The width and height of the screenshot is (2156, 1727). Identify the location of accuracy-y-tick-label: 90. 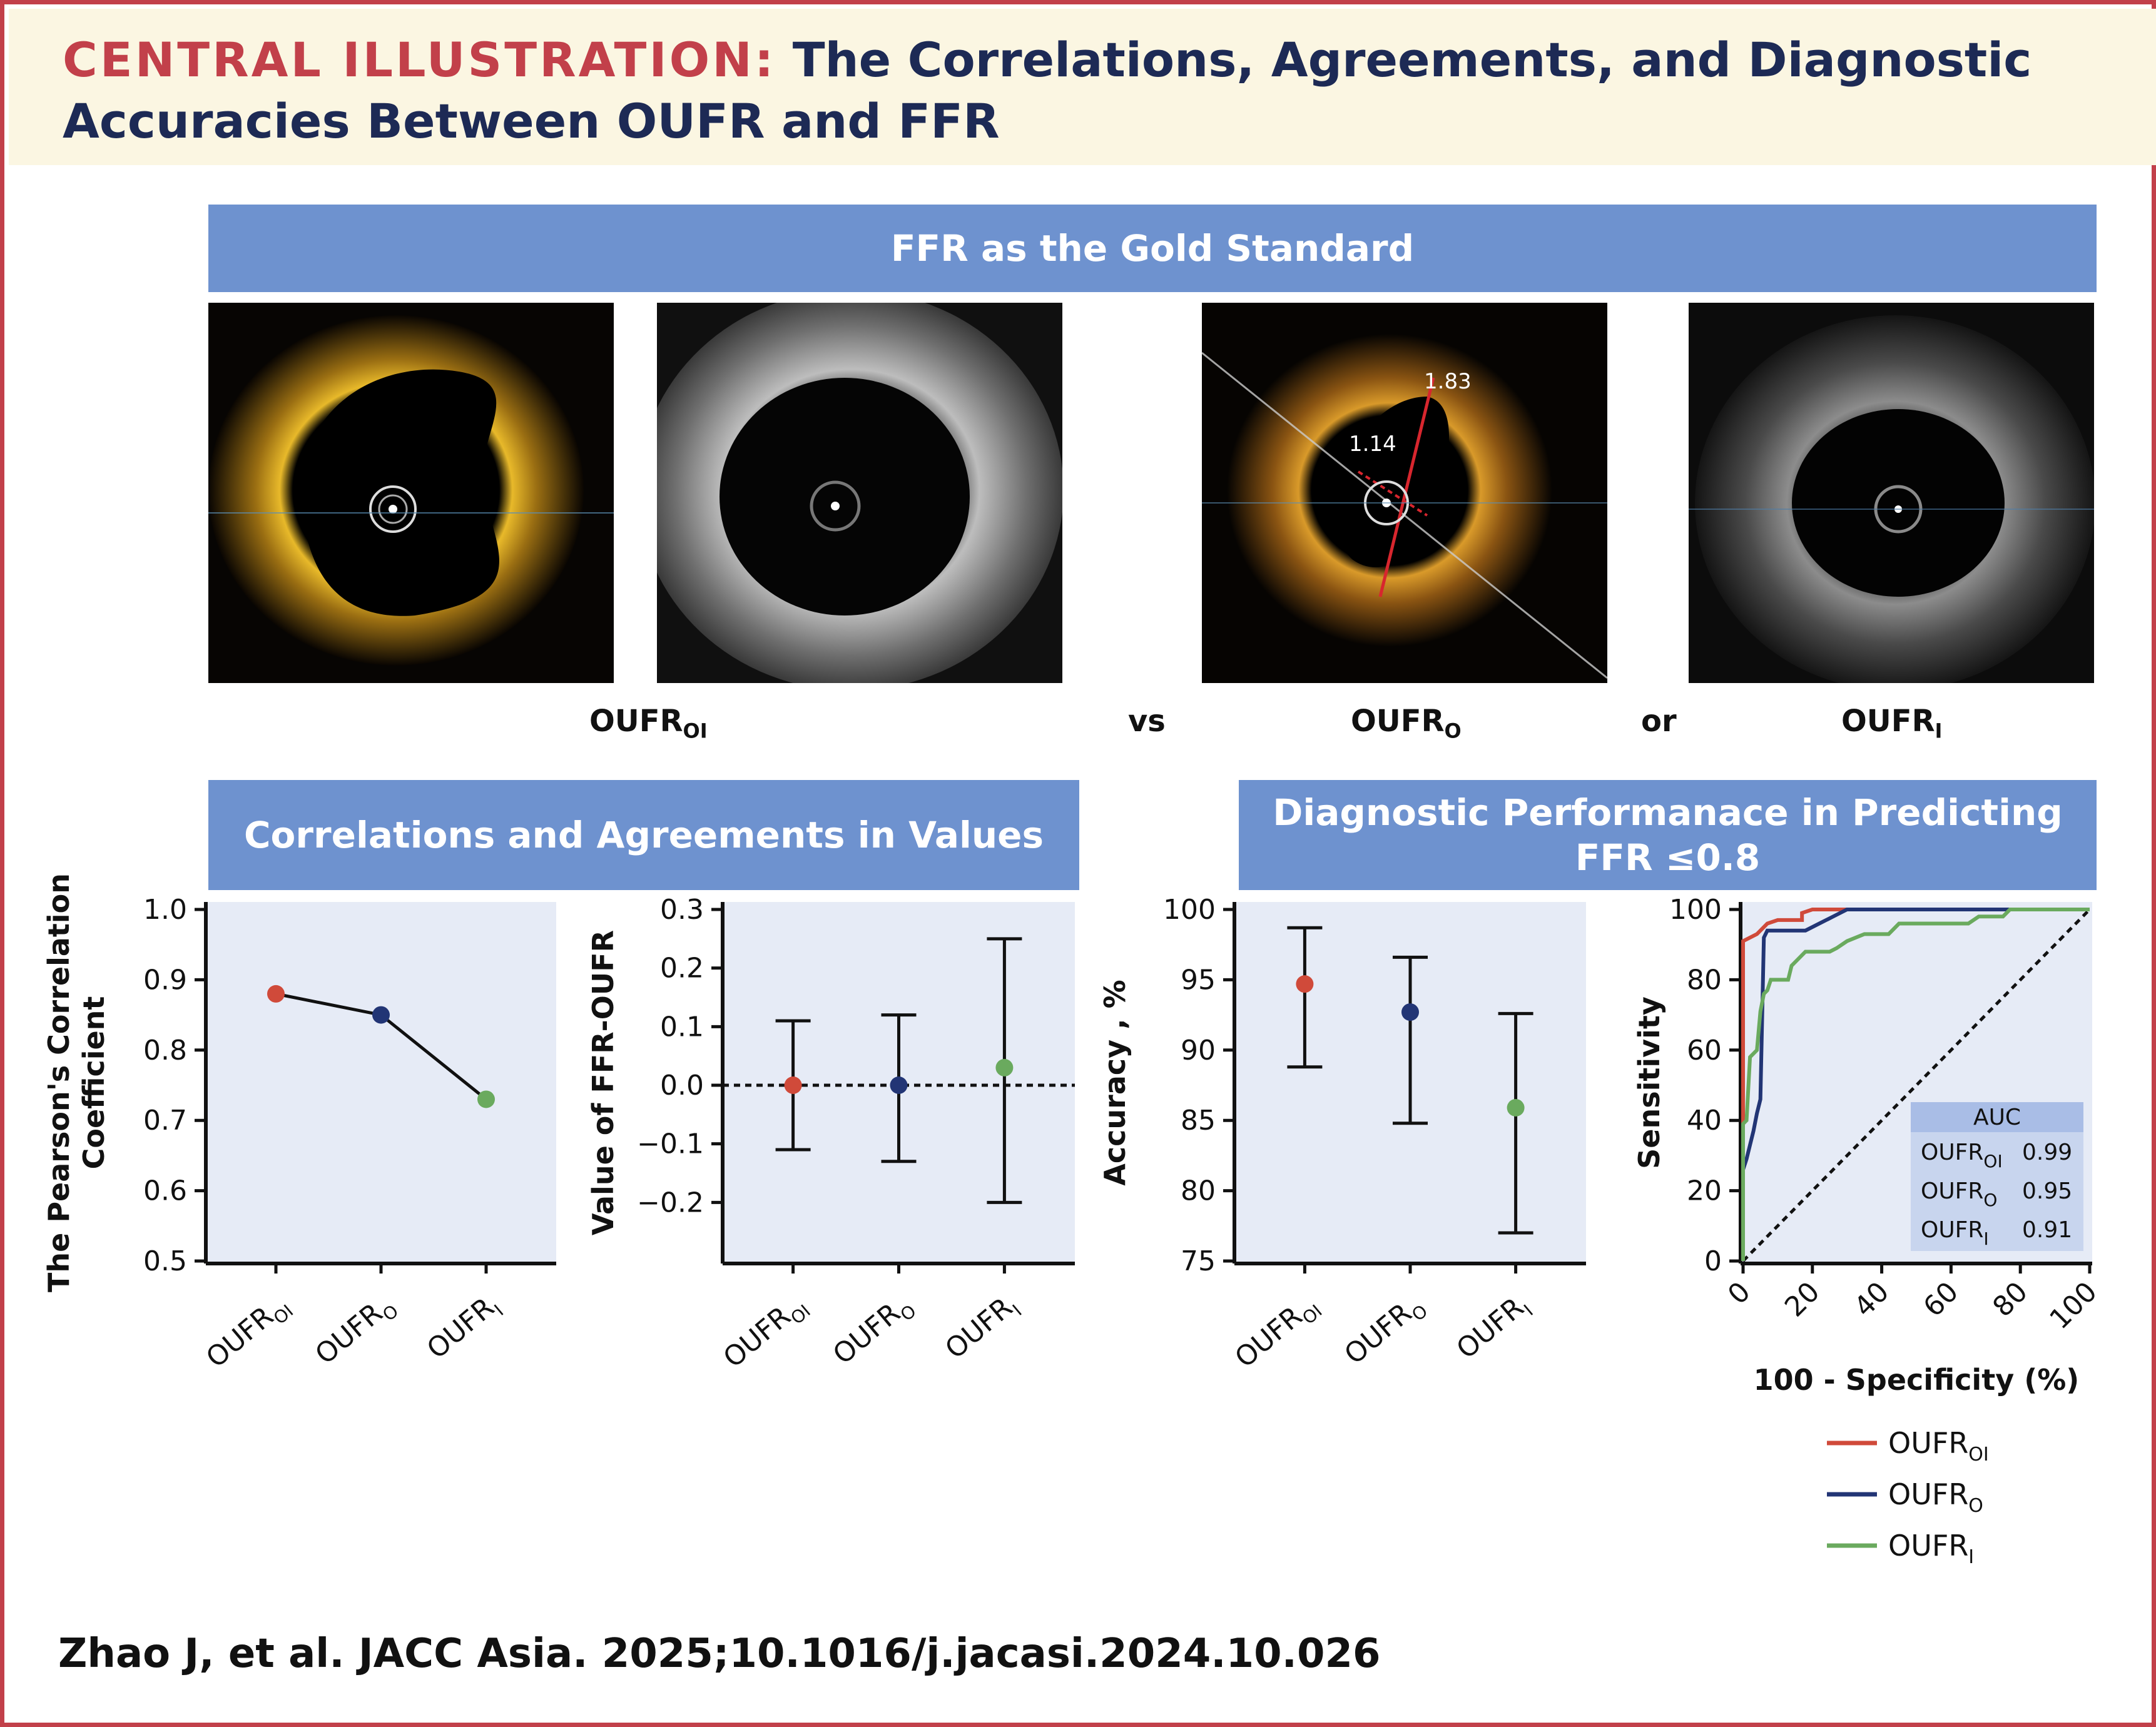
(1199, 1050).